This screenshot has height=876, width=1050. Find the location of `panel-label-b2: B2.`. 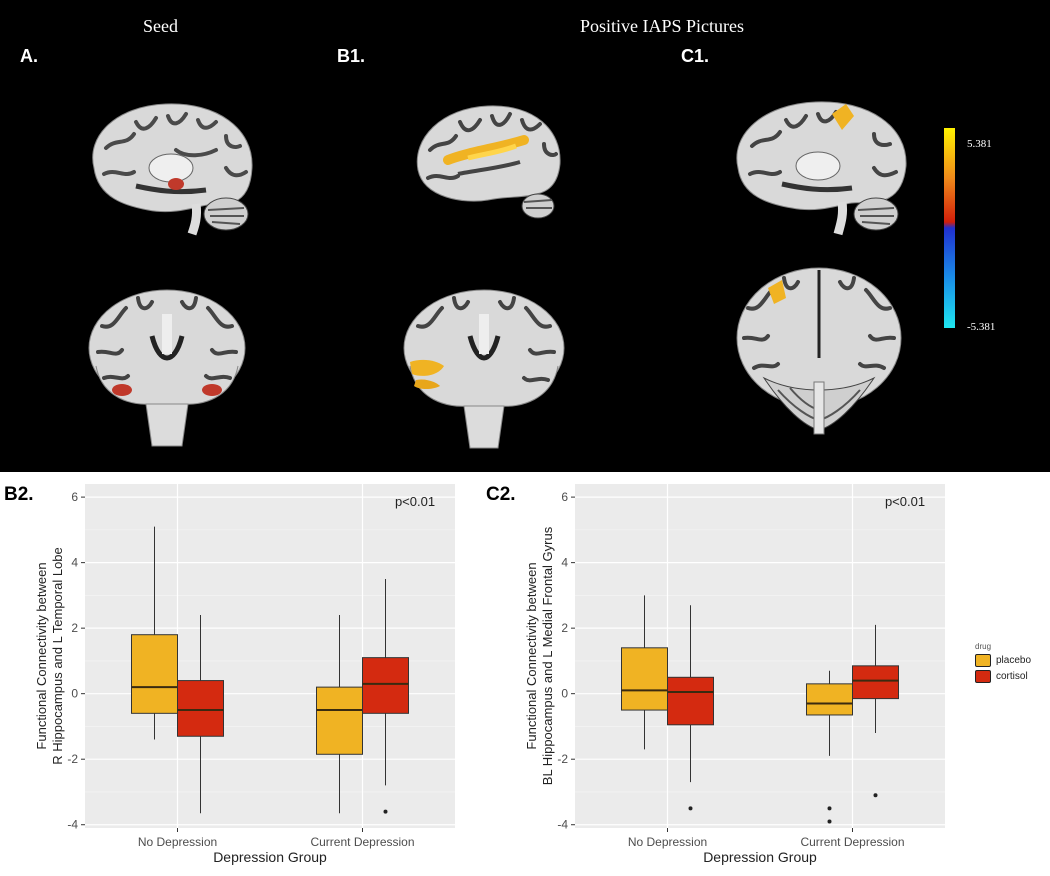

panel-label-b2: B2. is located at coordinates (19, 494).